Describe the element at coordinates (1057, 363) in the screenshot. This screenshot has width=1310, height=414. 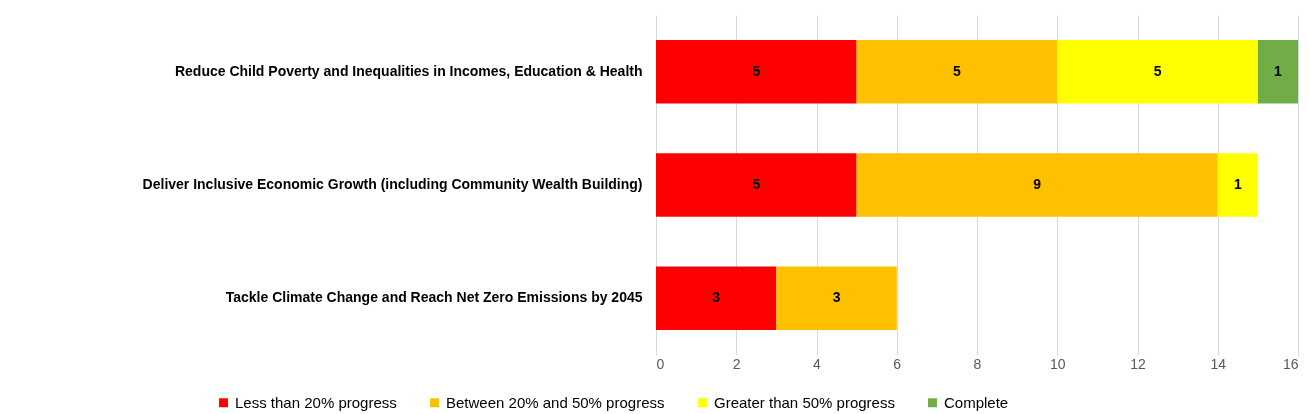
I see `x-tick-label: 10` at that location.